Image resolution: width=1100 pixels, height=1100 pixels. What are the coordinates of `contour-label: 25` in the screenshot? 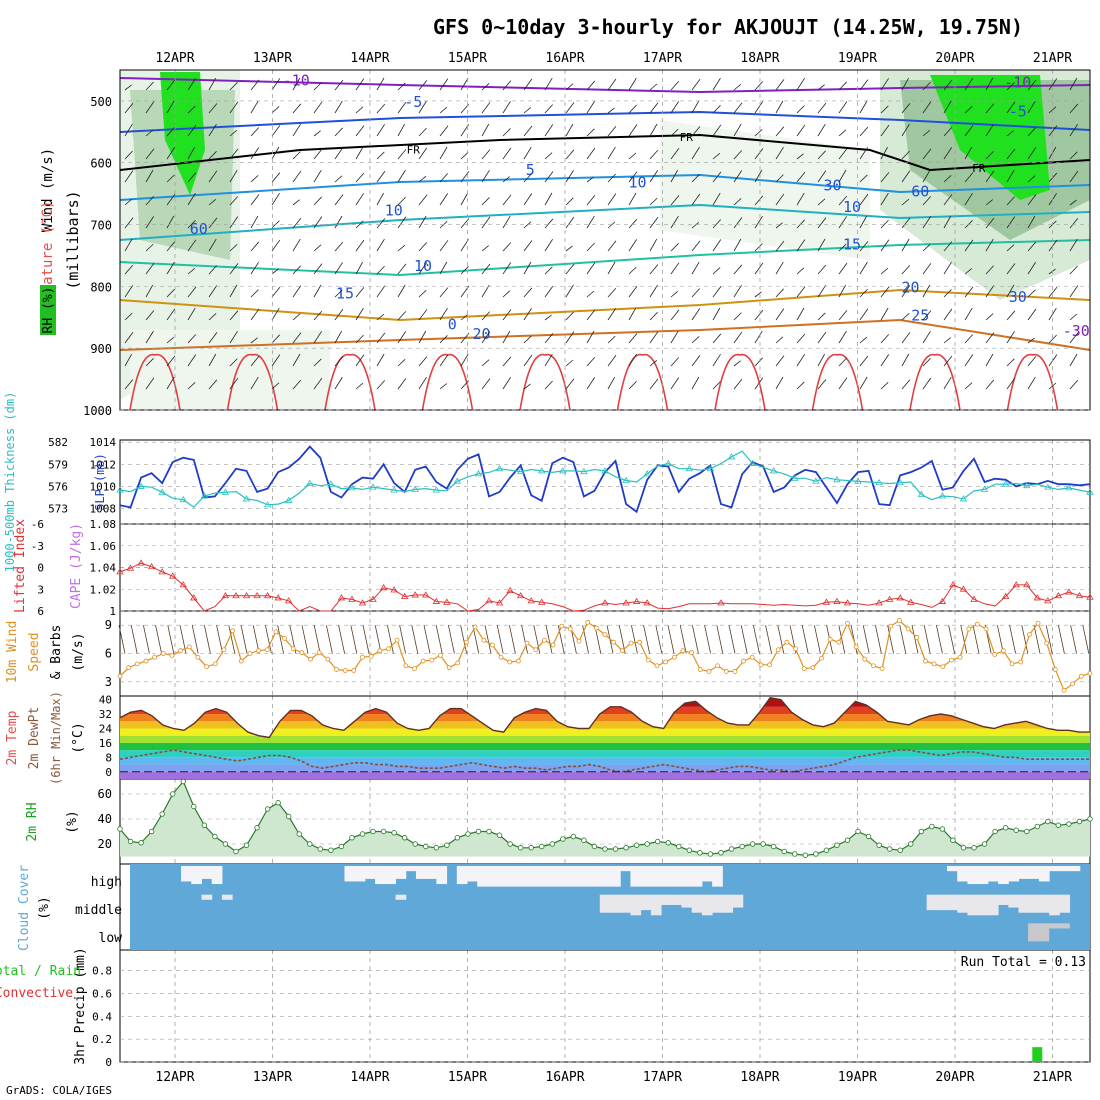 It's located at (920, 315).